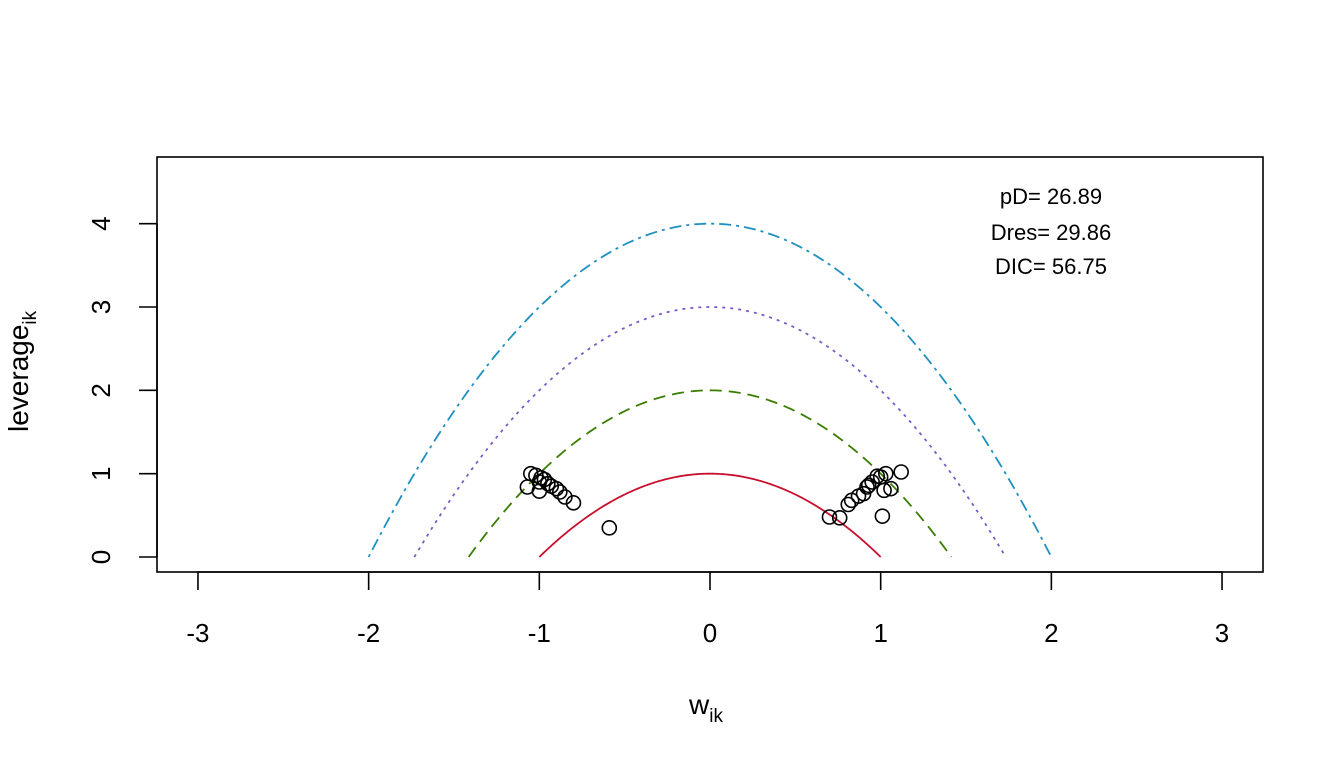  Describe the element at coordinates (101, 223) in the screenshot. I see `y-tick-label: 4` at that location.